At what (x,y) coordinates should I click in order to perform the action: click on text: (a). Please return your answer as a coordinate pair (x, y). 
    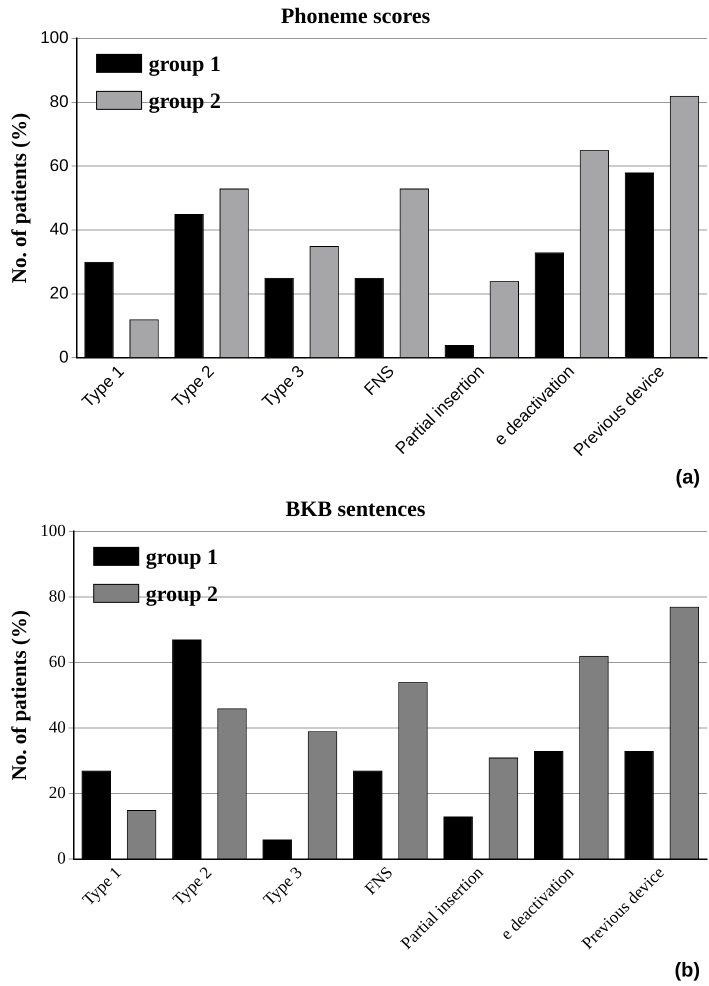
    Looking at the image, I should click on (688, 477).